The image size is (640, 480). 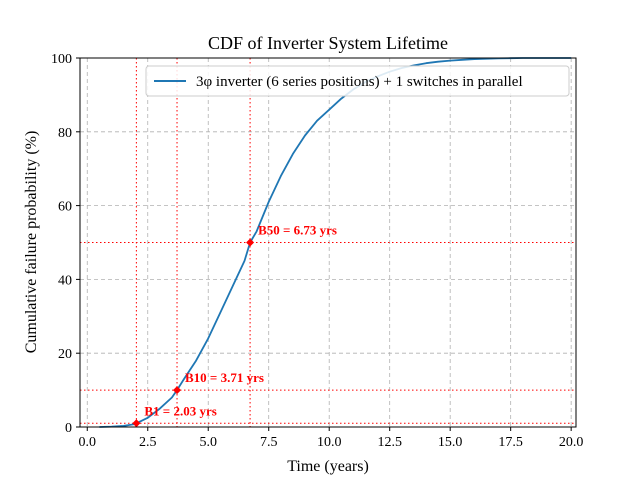 What do you see at coordinates (328, 466) in the screenshot?
I see `x-axis-label: Time (years)` at bounding box center [328, 466].